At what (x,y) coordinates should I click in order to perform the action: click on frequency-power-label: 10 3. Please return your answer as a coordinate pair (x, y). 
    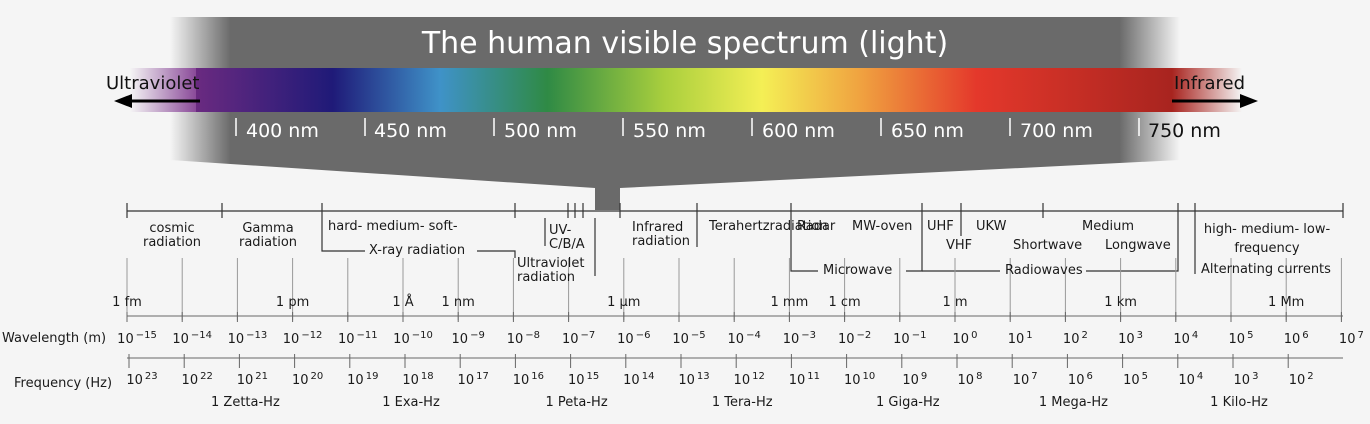
    Looking at the image, I should click on (1246, 379).